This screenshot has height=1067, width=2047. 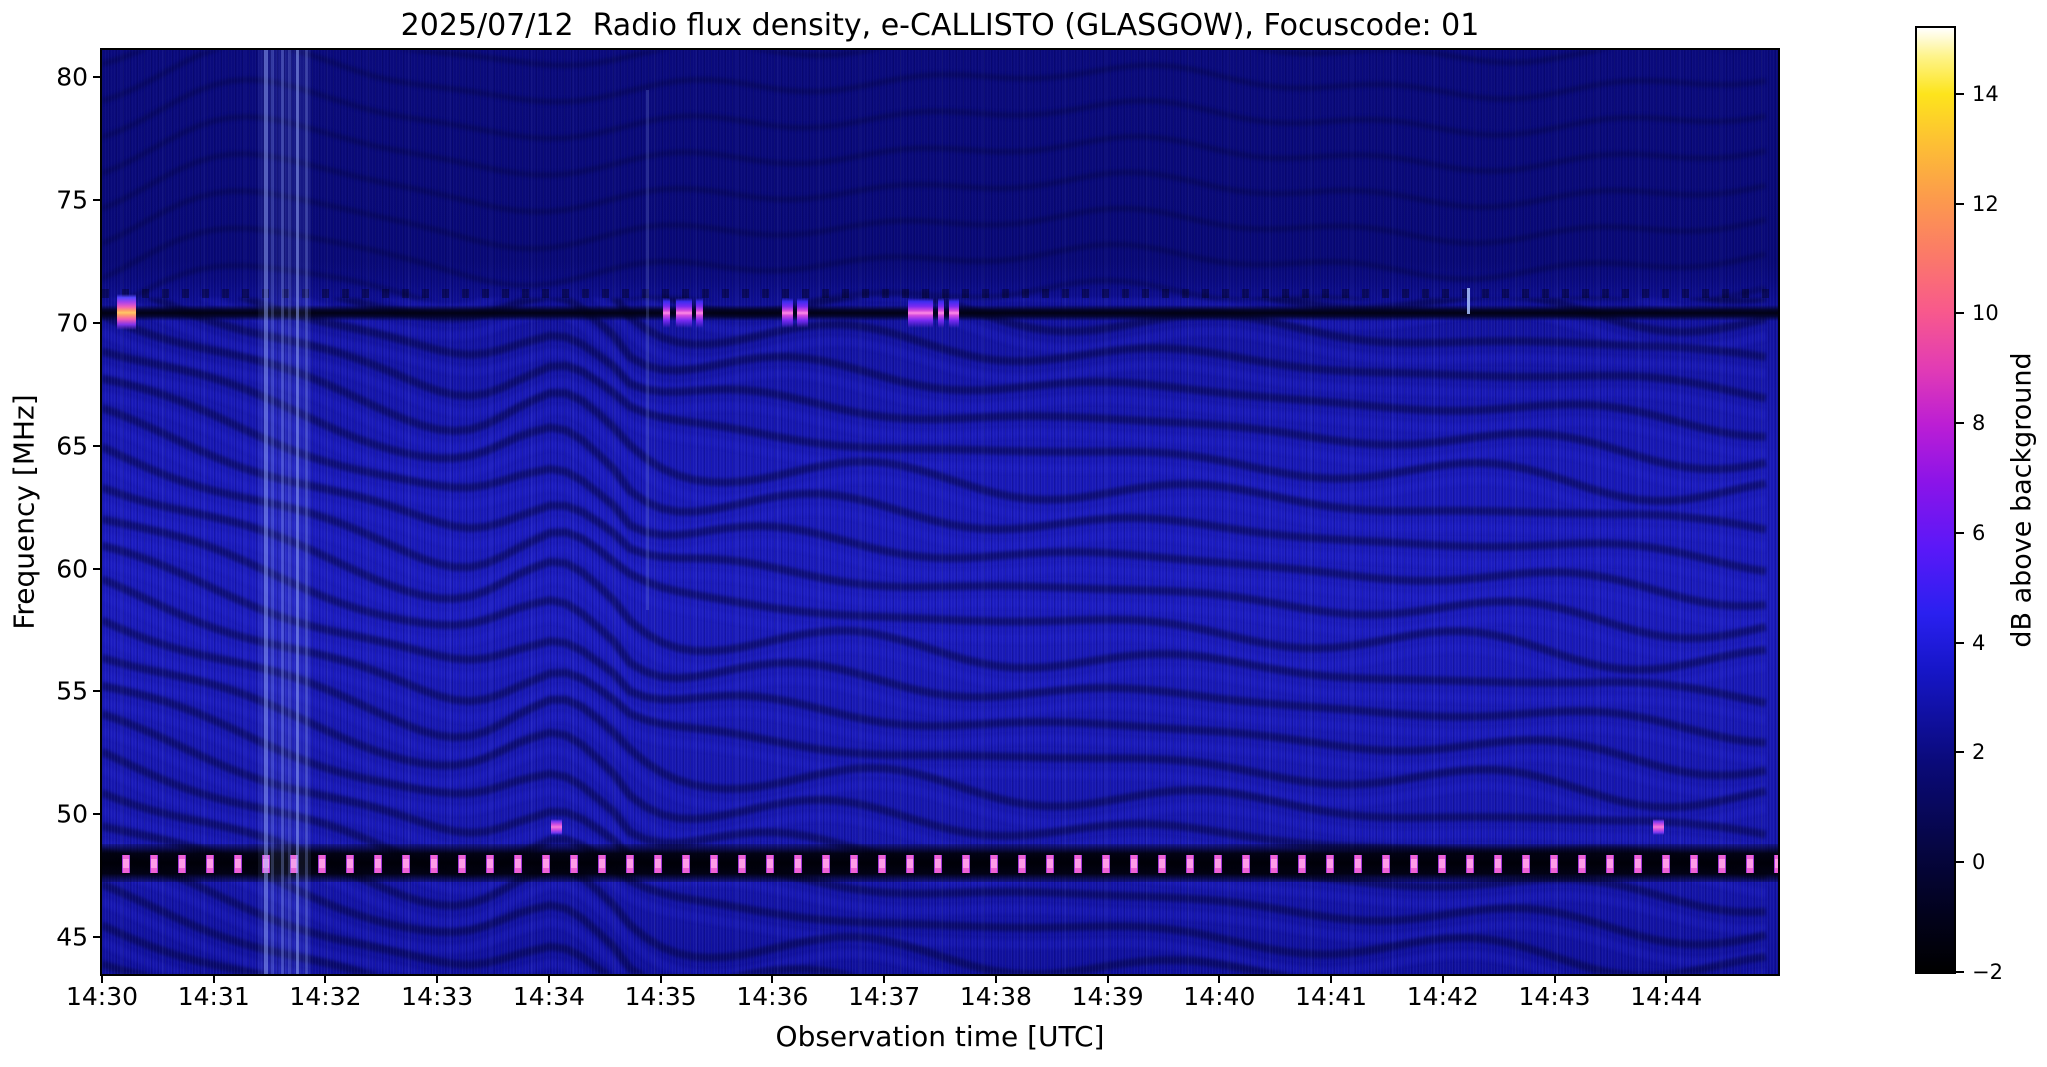 I want to click on x-tick-label: 14:35, so click(x=660, y=996).